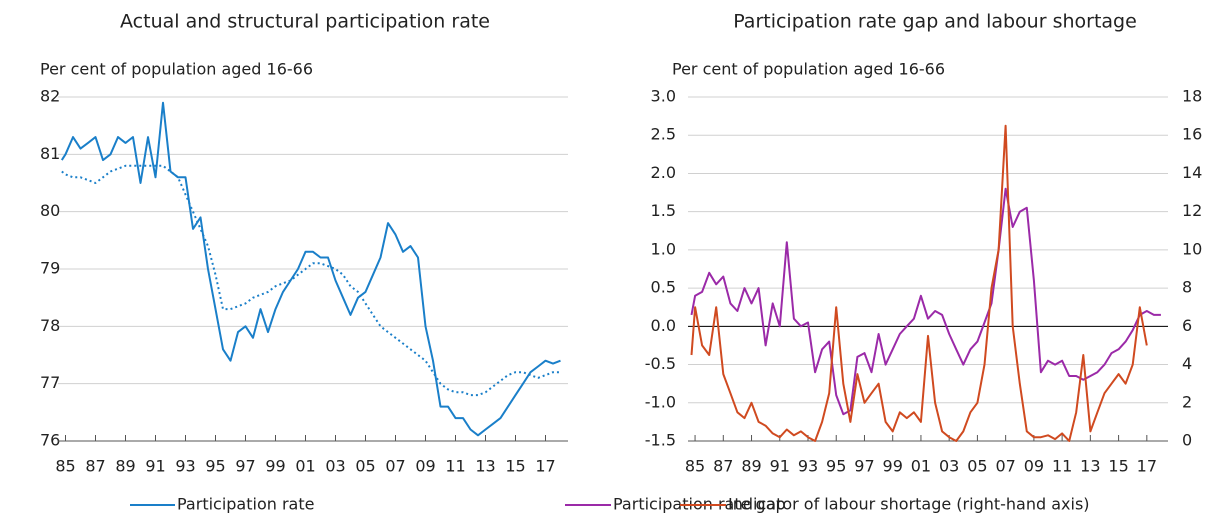 This screenshot has height=529, width=1208. What do you see at coordinates (660, 440) in the screenshot?
I see `y-tick-label: -1.5` at bounding box center [660, 440].